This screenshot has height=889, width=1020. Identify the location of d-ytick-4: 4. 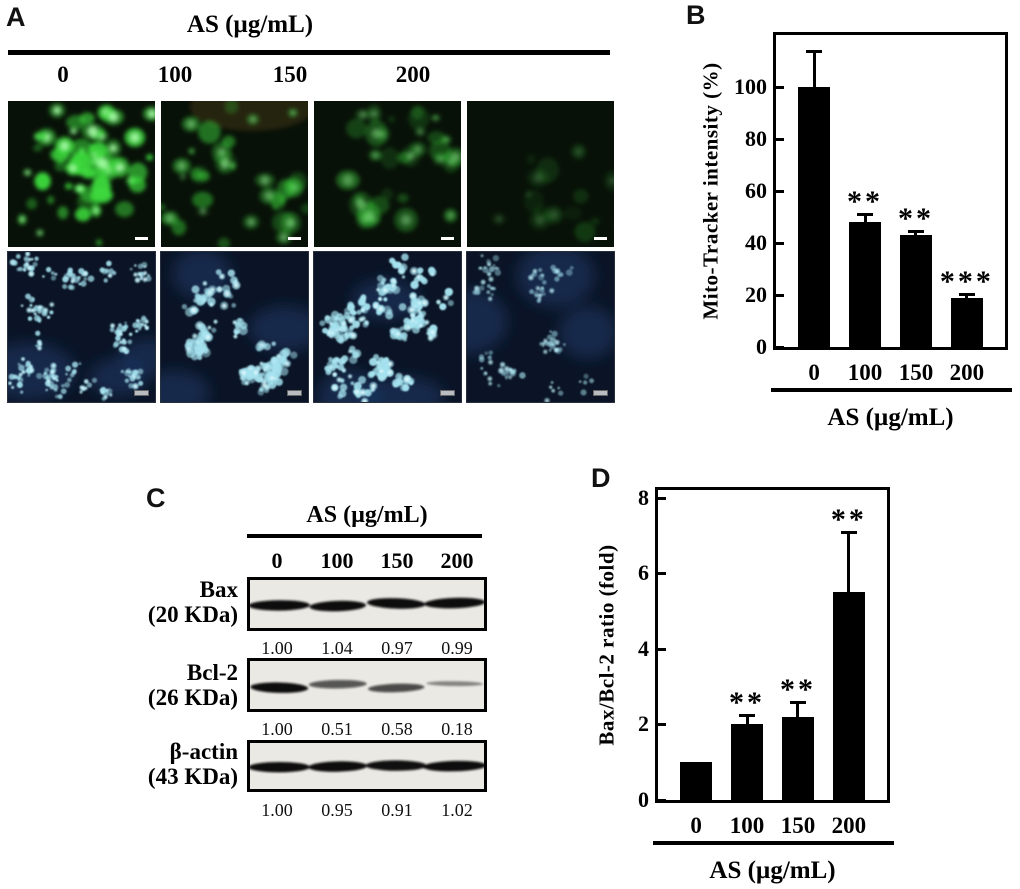
(643, 648).